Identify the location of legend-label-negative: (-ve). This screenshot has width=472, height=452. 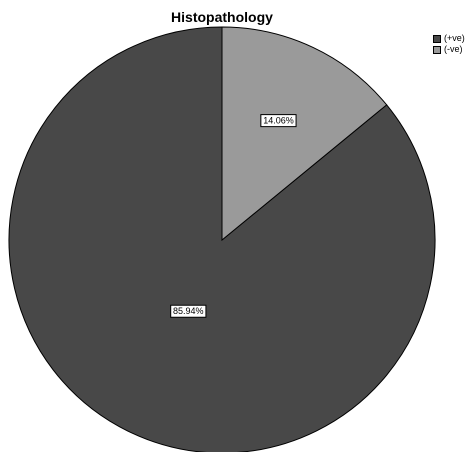
(453, 49).